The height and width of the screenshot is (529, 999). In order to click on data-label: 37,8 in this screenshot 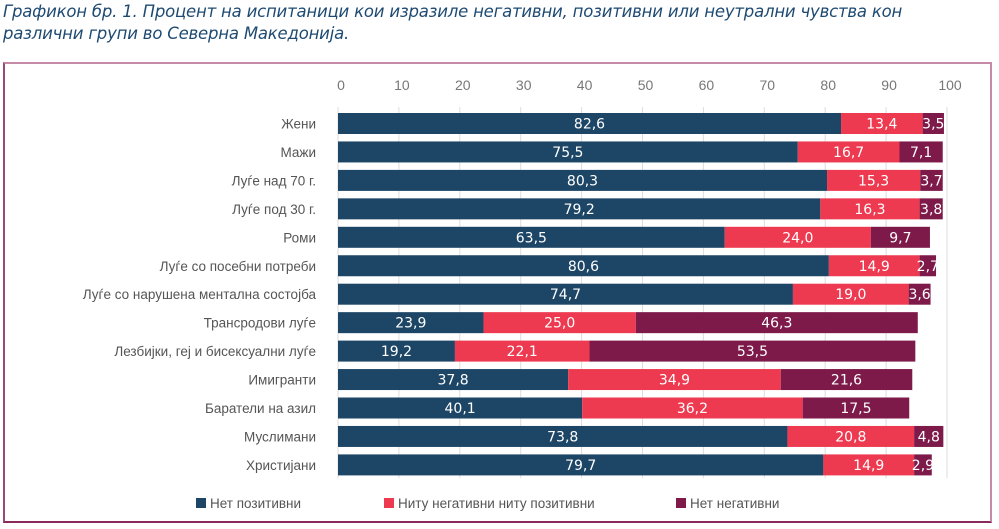, I will do `click(453, 381)`.